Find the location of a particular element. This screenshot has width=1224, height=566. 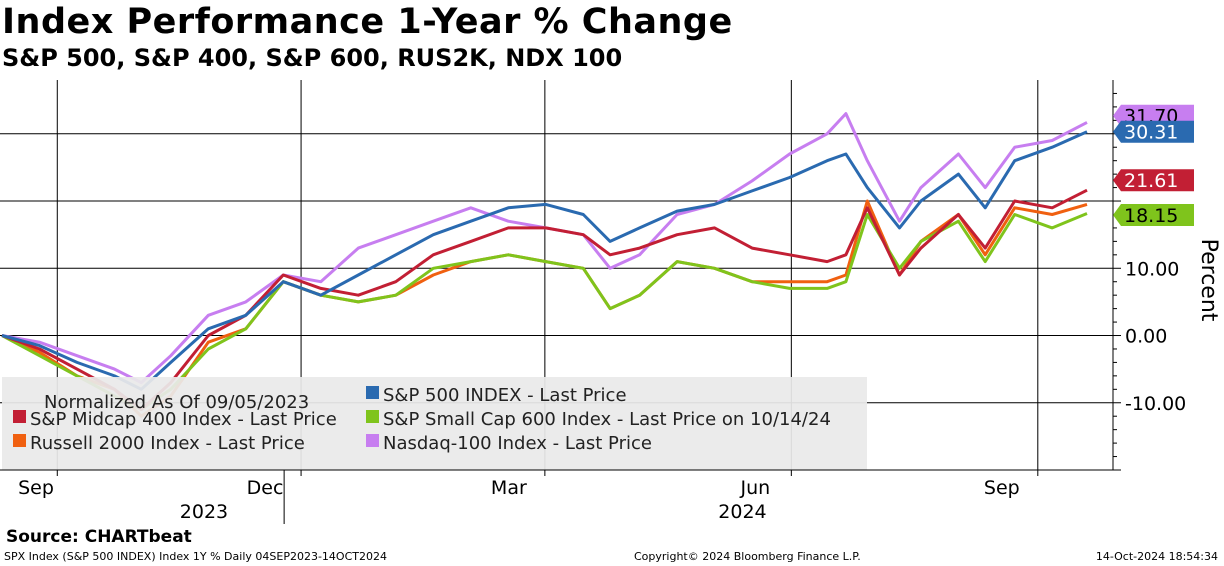

y-tick-label: 10.00 is located at coordinates (1152, 269).